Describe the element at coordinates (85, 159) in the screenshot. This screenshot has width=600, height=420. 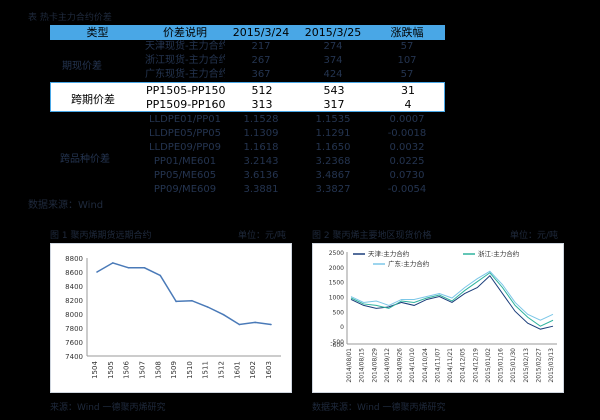
I see `group-label-cross: 跨品种价差` at that location.